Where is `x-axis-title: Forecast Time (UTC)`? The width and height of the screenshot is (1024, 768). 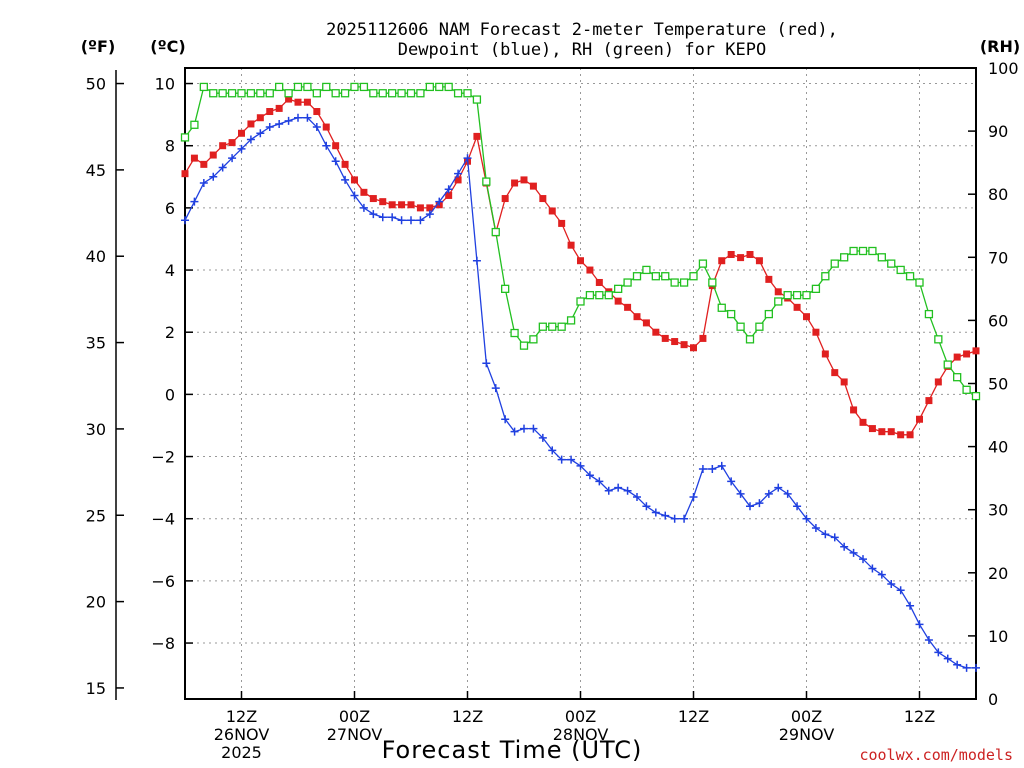 x-axis-title: Forecast Time (UTC) is located at coordinates (512, 750).